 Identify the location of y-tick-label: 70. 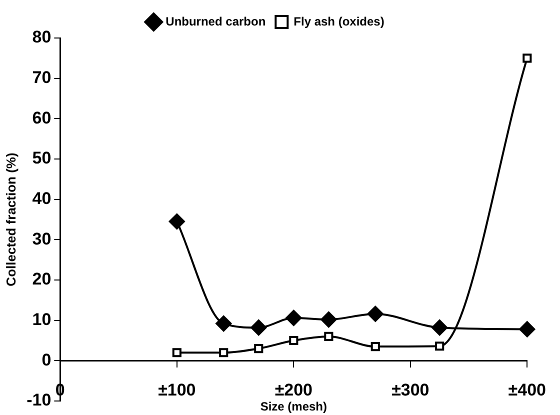
(42, 78).